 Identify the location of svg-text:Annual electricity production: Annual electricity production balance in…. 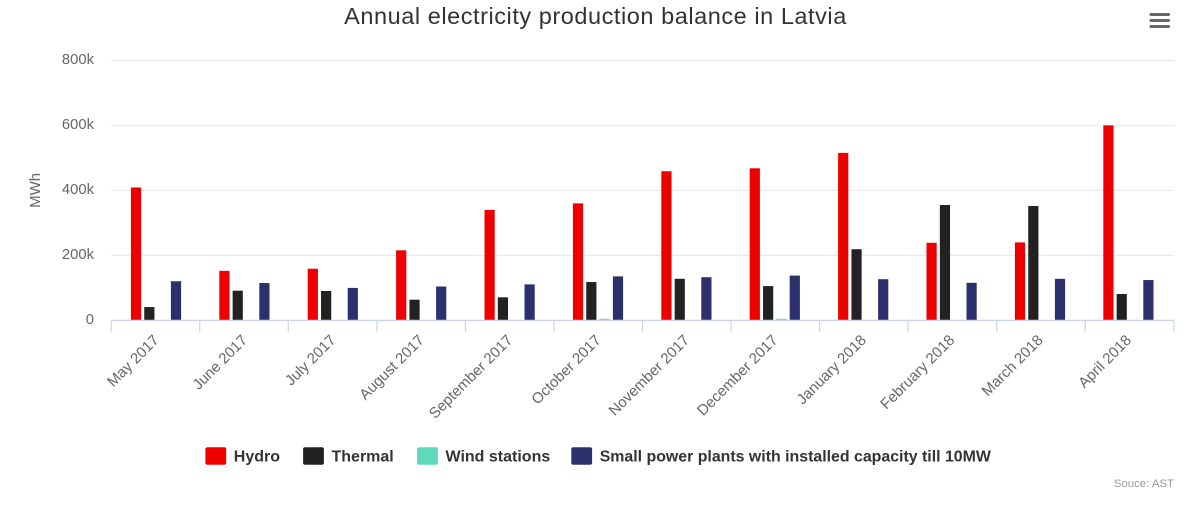
(595, 16).